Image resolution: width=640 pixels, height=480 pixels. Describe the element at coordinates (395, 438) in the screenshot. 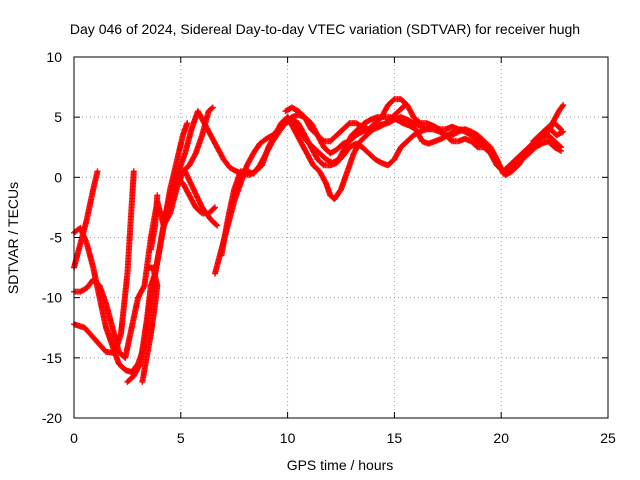

I see `x-tick-label: 15` at that location.